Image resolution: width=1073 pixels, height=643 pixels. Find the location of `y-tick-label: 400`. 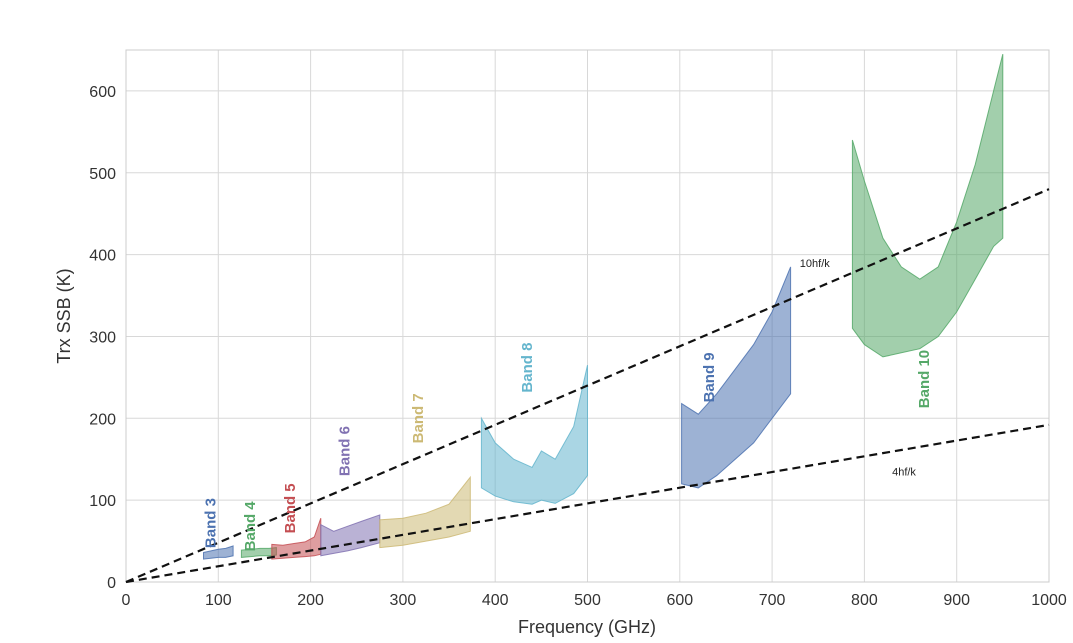

y-tick-label: 400 is located at coordinates (102, 256).